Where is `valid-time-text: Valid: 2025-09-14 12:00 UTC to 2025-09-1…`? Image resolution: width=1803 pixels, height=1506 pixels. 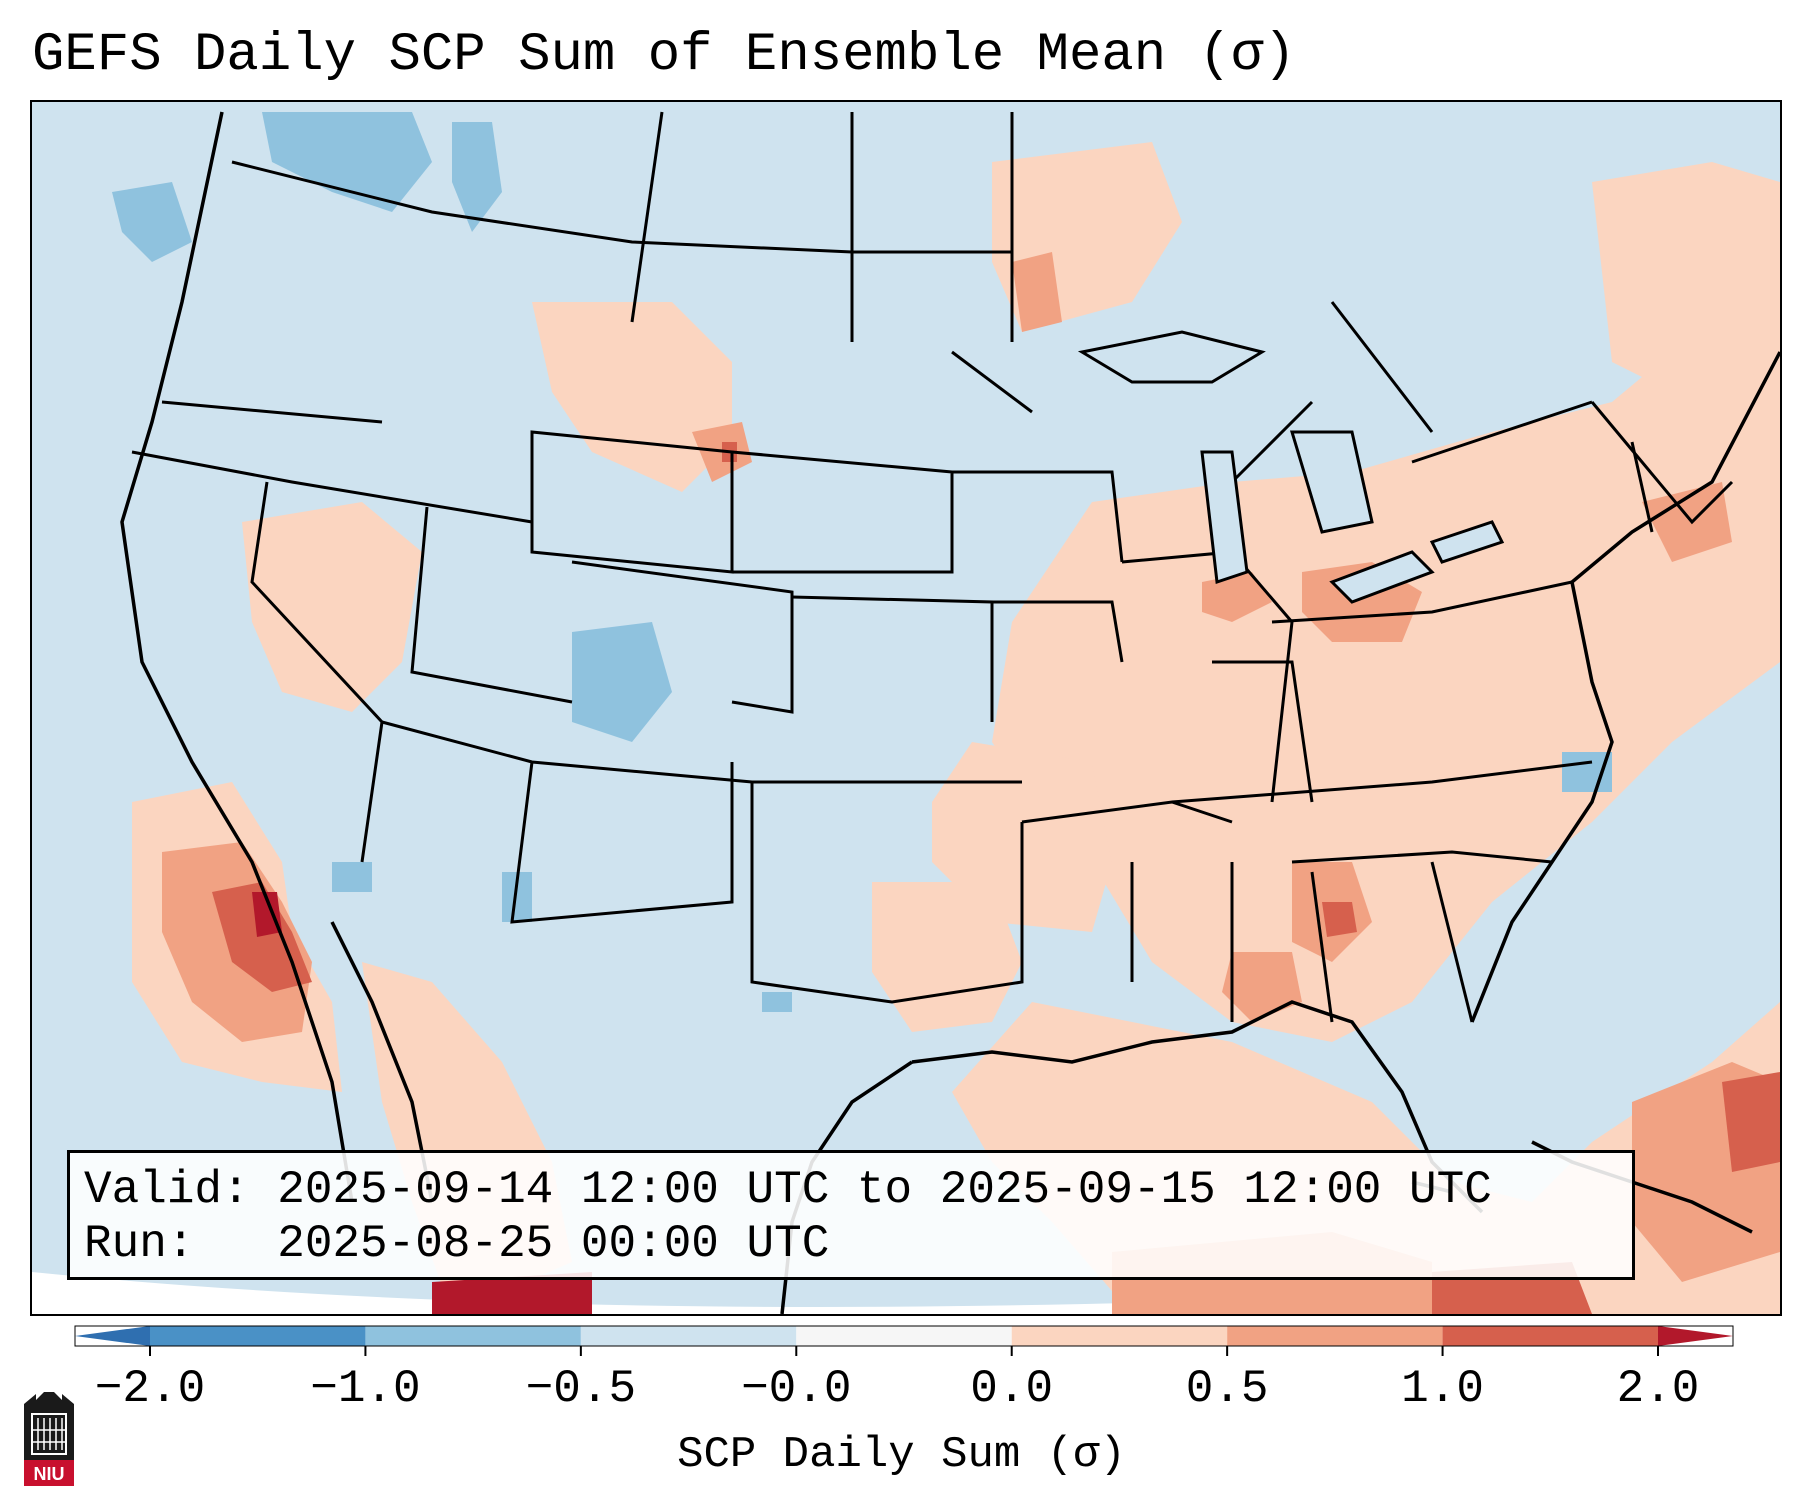 valid-time-text: Valid: 2025-09-14 12:00 UTC to 2025-09-1… is located at coordinates (788, 1190).